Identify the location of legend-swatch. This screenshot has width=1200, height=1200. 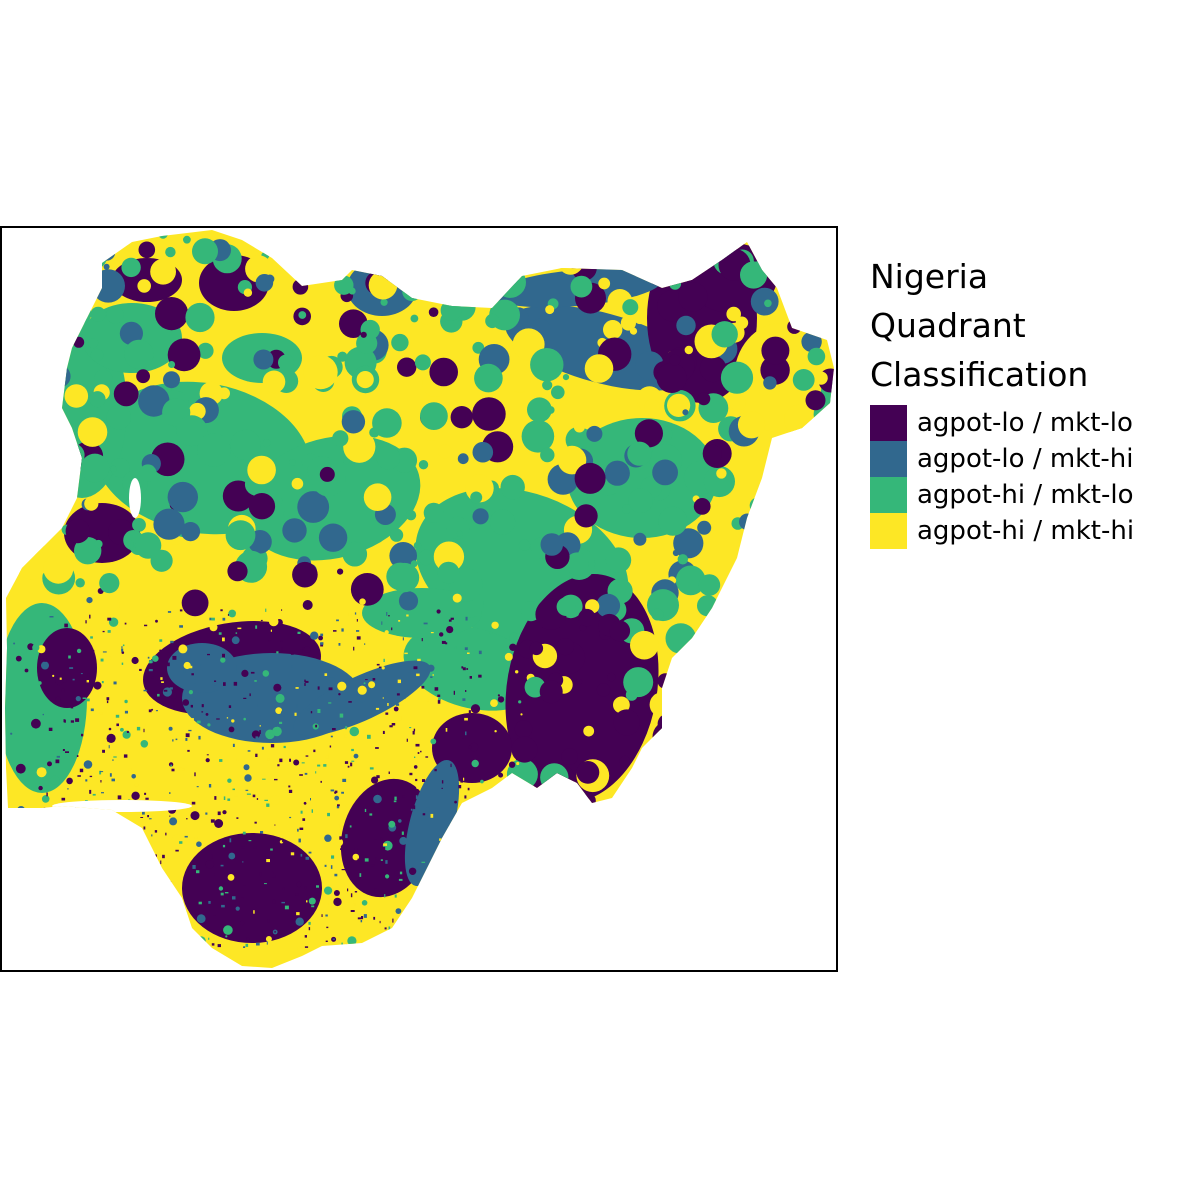
(888, 495).